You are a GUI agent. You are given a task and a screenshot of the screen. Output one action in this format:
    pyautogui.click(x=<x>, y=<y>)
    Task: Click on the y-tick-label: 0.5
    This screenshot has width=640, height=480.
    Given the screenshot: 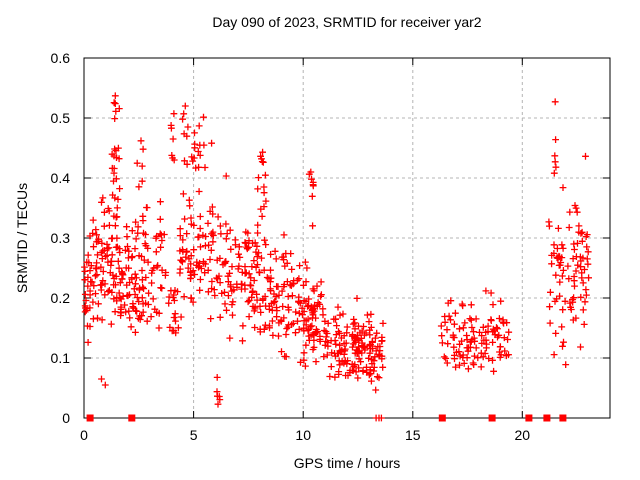 What is the action you would take?
    pyautogui.click(x=61, y=118)
    